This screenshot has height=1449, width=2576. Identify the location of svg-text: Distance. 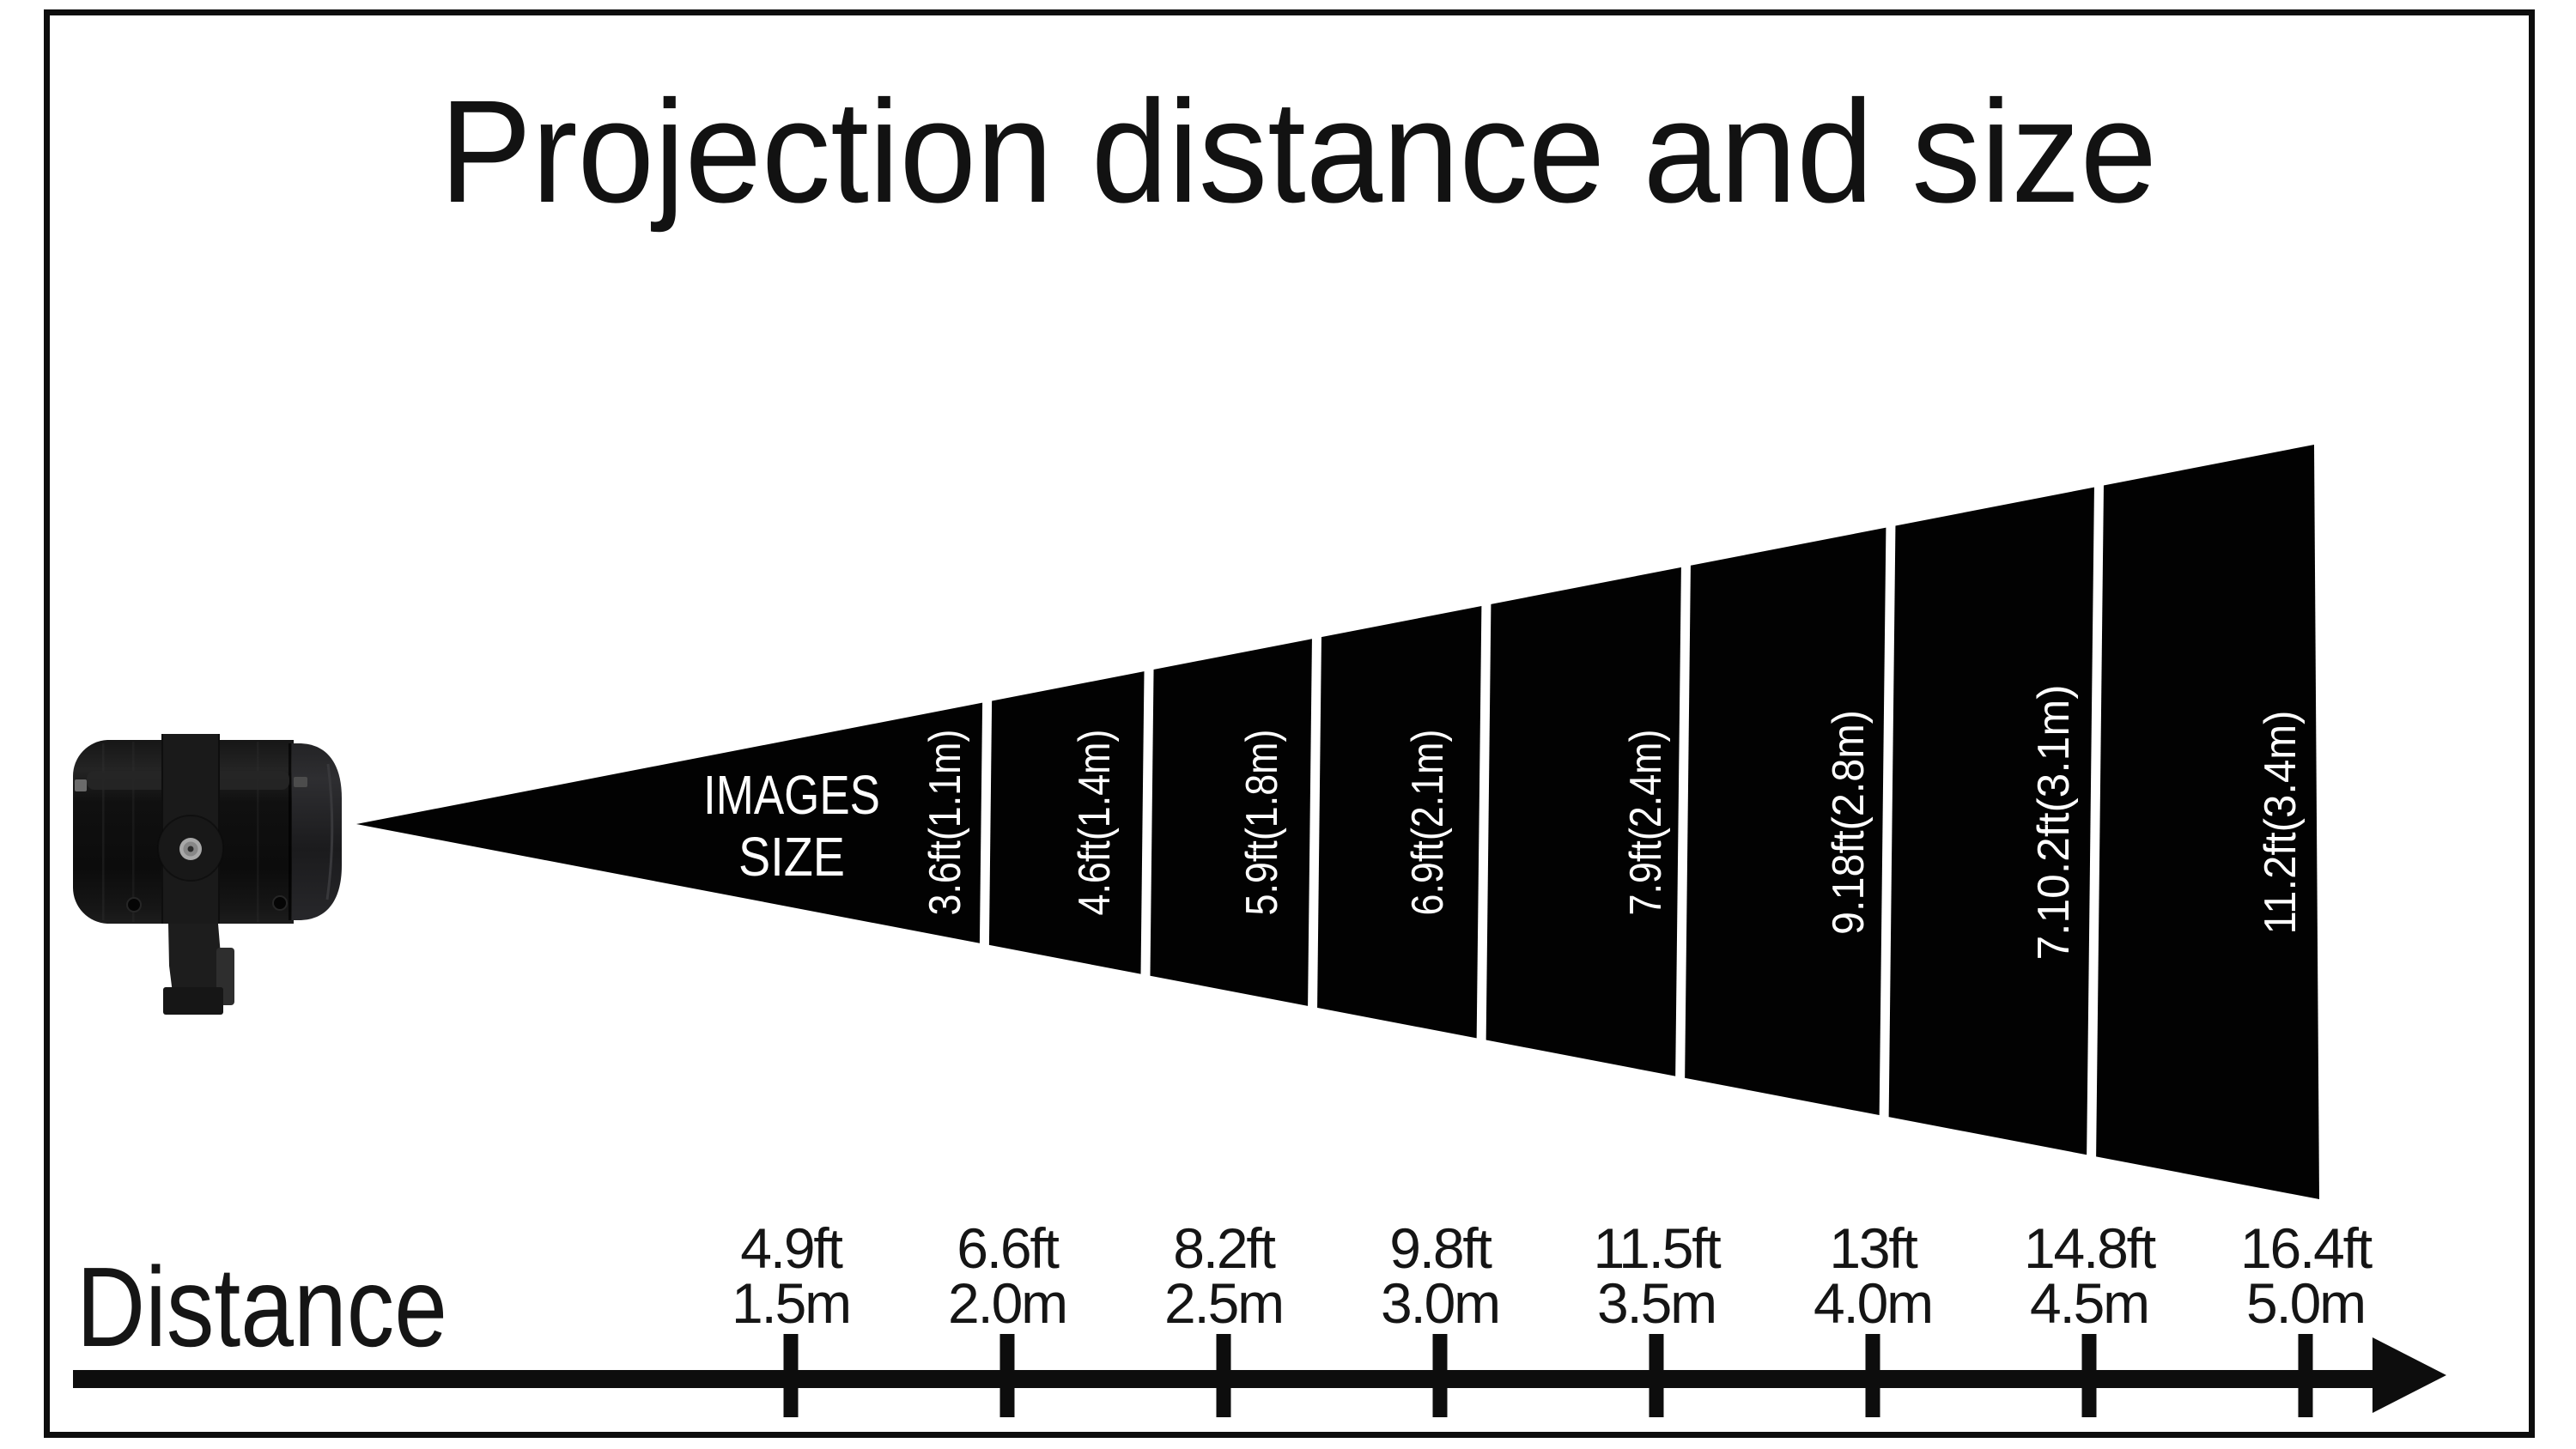
(261, 1307).